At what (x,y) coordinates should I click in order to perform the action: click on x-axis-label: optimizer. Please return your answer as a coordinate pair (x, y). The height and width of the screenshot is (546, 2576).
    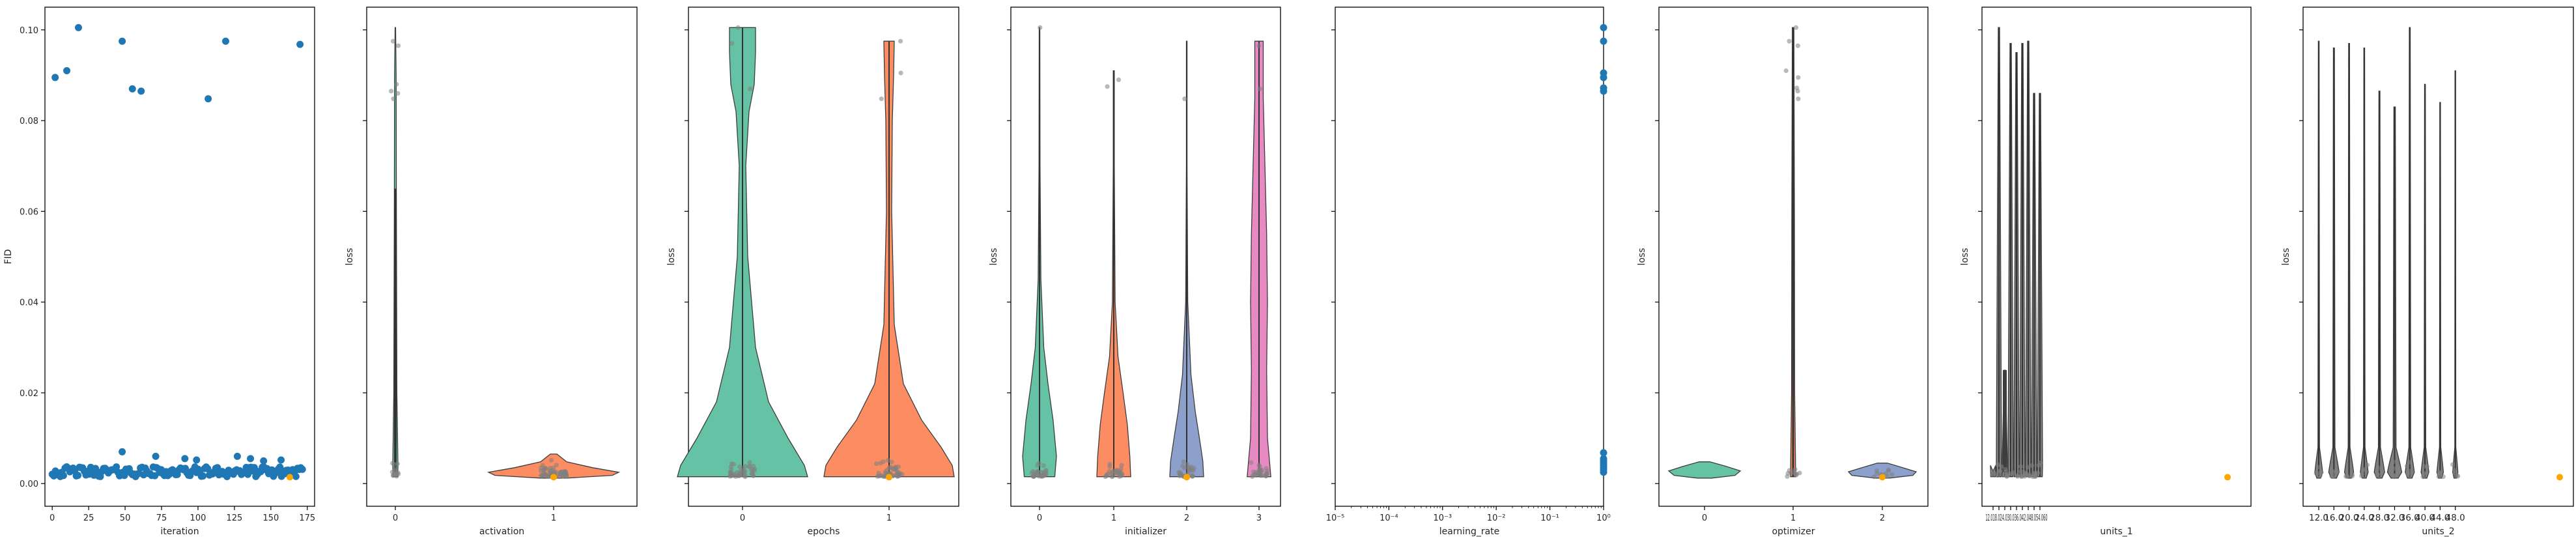
    Looking at the image, I should click on (1793, 531).